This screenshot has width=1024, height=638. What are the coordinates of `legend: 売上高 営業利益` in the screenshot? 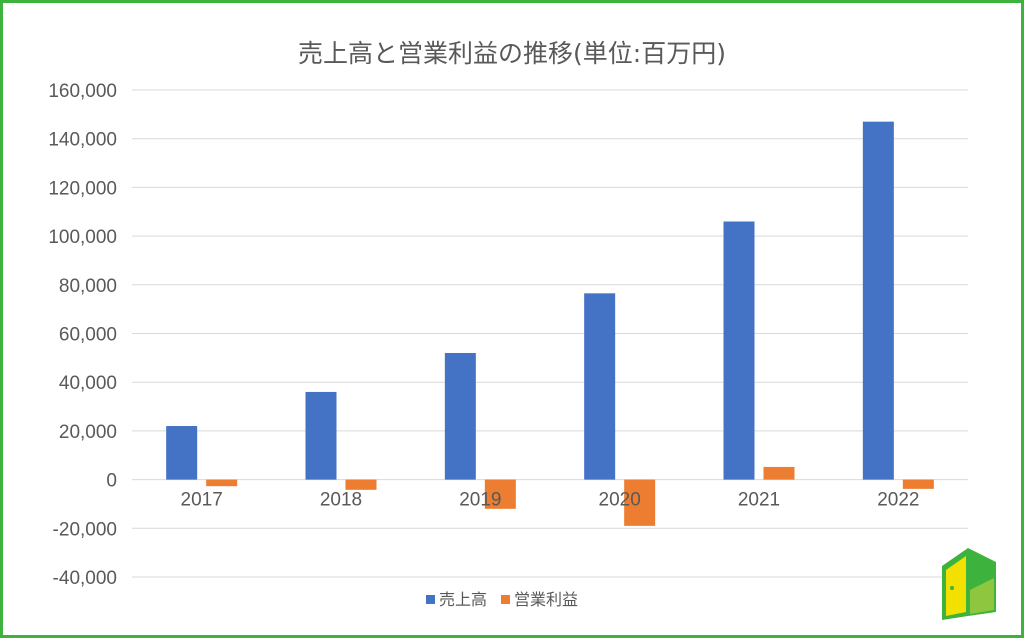 It's located at (502, 599).